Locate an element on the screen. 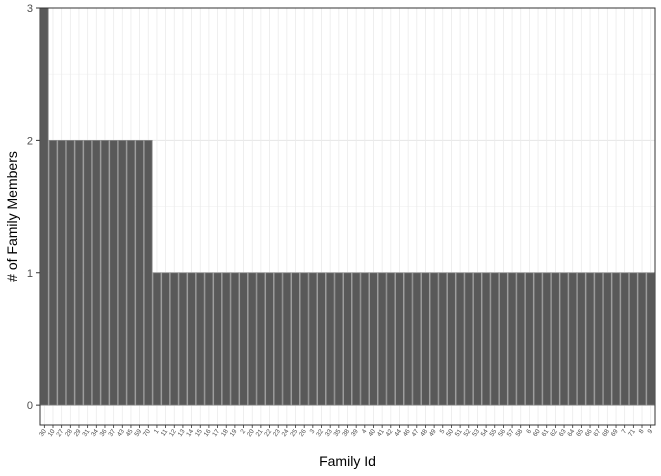 This screenshot has height=476, width=661. x-tick-label: 48 is located at coordinates (424, 433).